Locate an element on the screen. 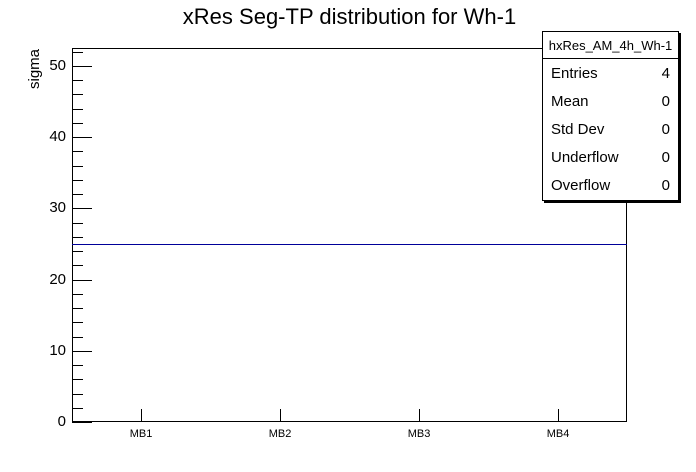 The image size is (696, 472). x-tick-label: MB4 is located at coordinates (558, 434).